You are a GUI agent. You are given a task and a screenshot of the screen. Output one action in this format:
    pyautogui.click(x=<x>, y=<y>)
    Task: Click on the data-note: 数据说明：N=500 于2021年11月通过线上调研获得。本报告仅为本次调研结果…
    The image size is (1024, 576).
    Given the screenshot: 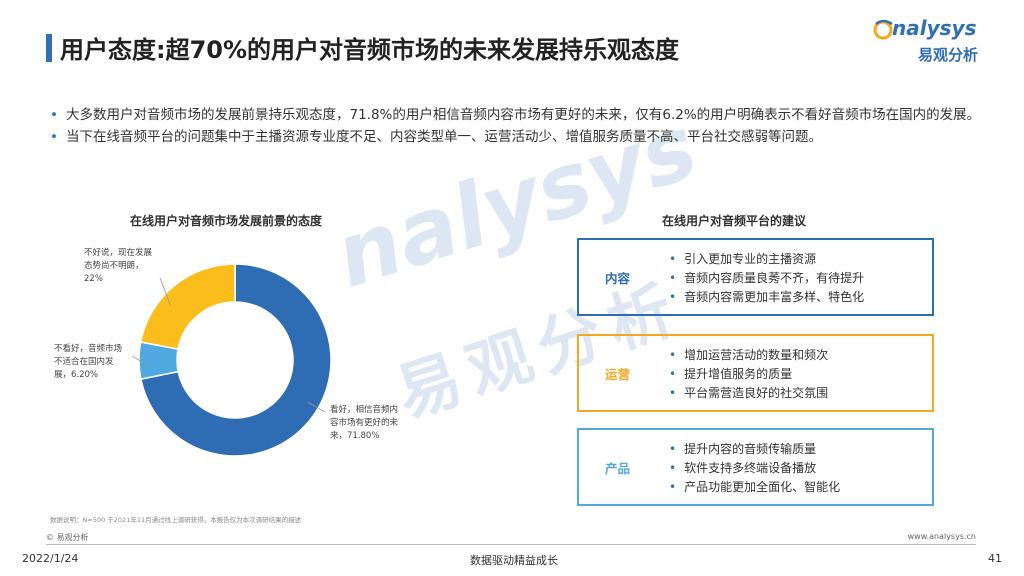 What is the action you would take?
    pyautogui.click(x=176, y=520)
    